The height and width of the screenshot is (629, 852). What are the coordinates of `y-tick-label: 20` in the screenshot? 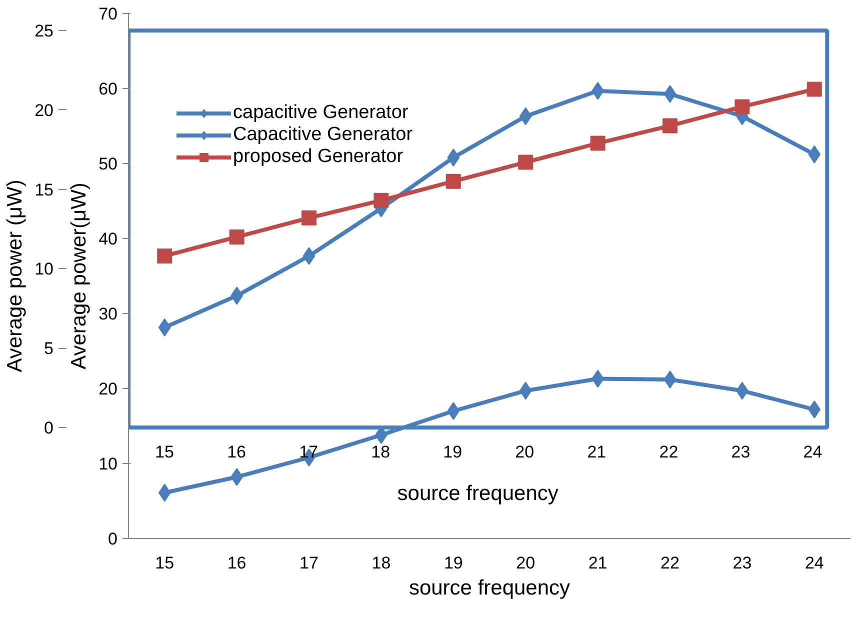 It's located at (108, 389).